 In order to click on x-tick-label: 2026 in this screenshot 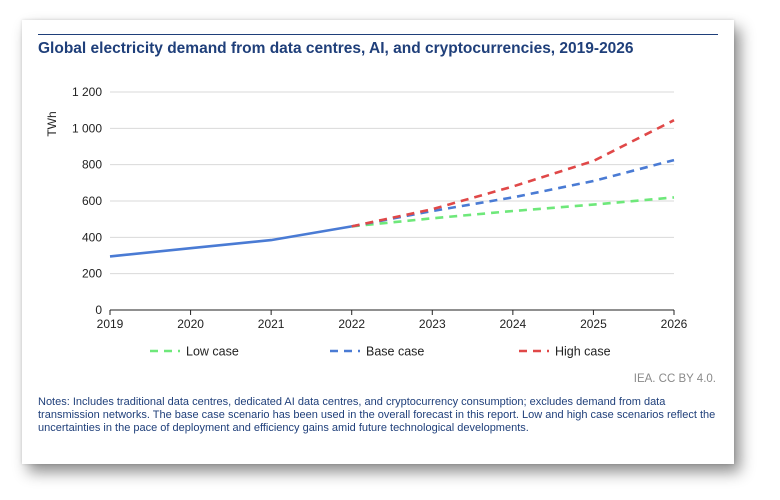, I will do `click(674, 324)`.